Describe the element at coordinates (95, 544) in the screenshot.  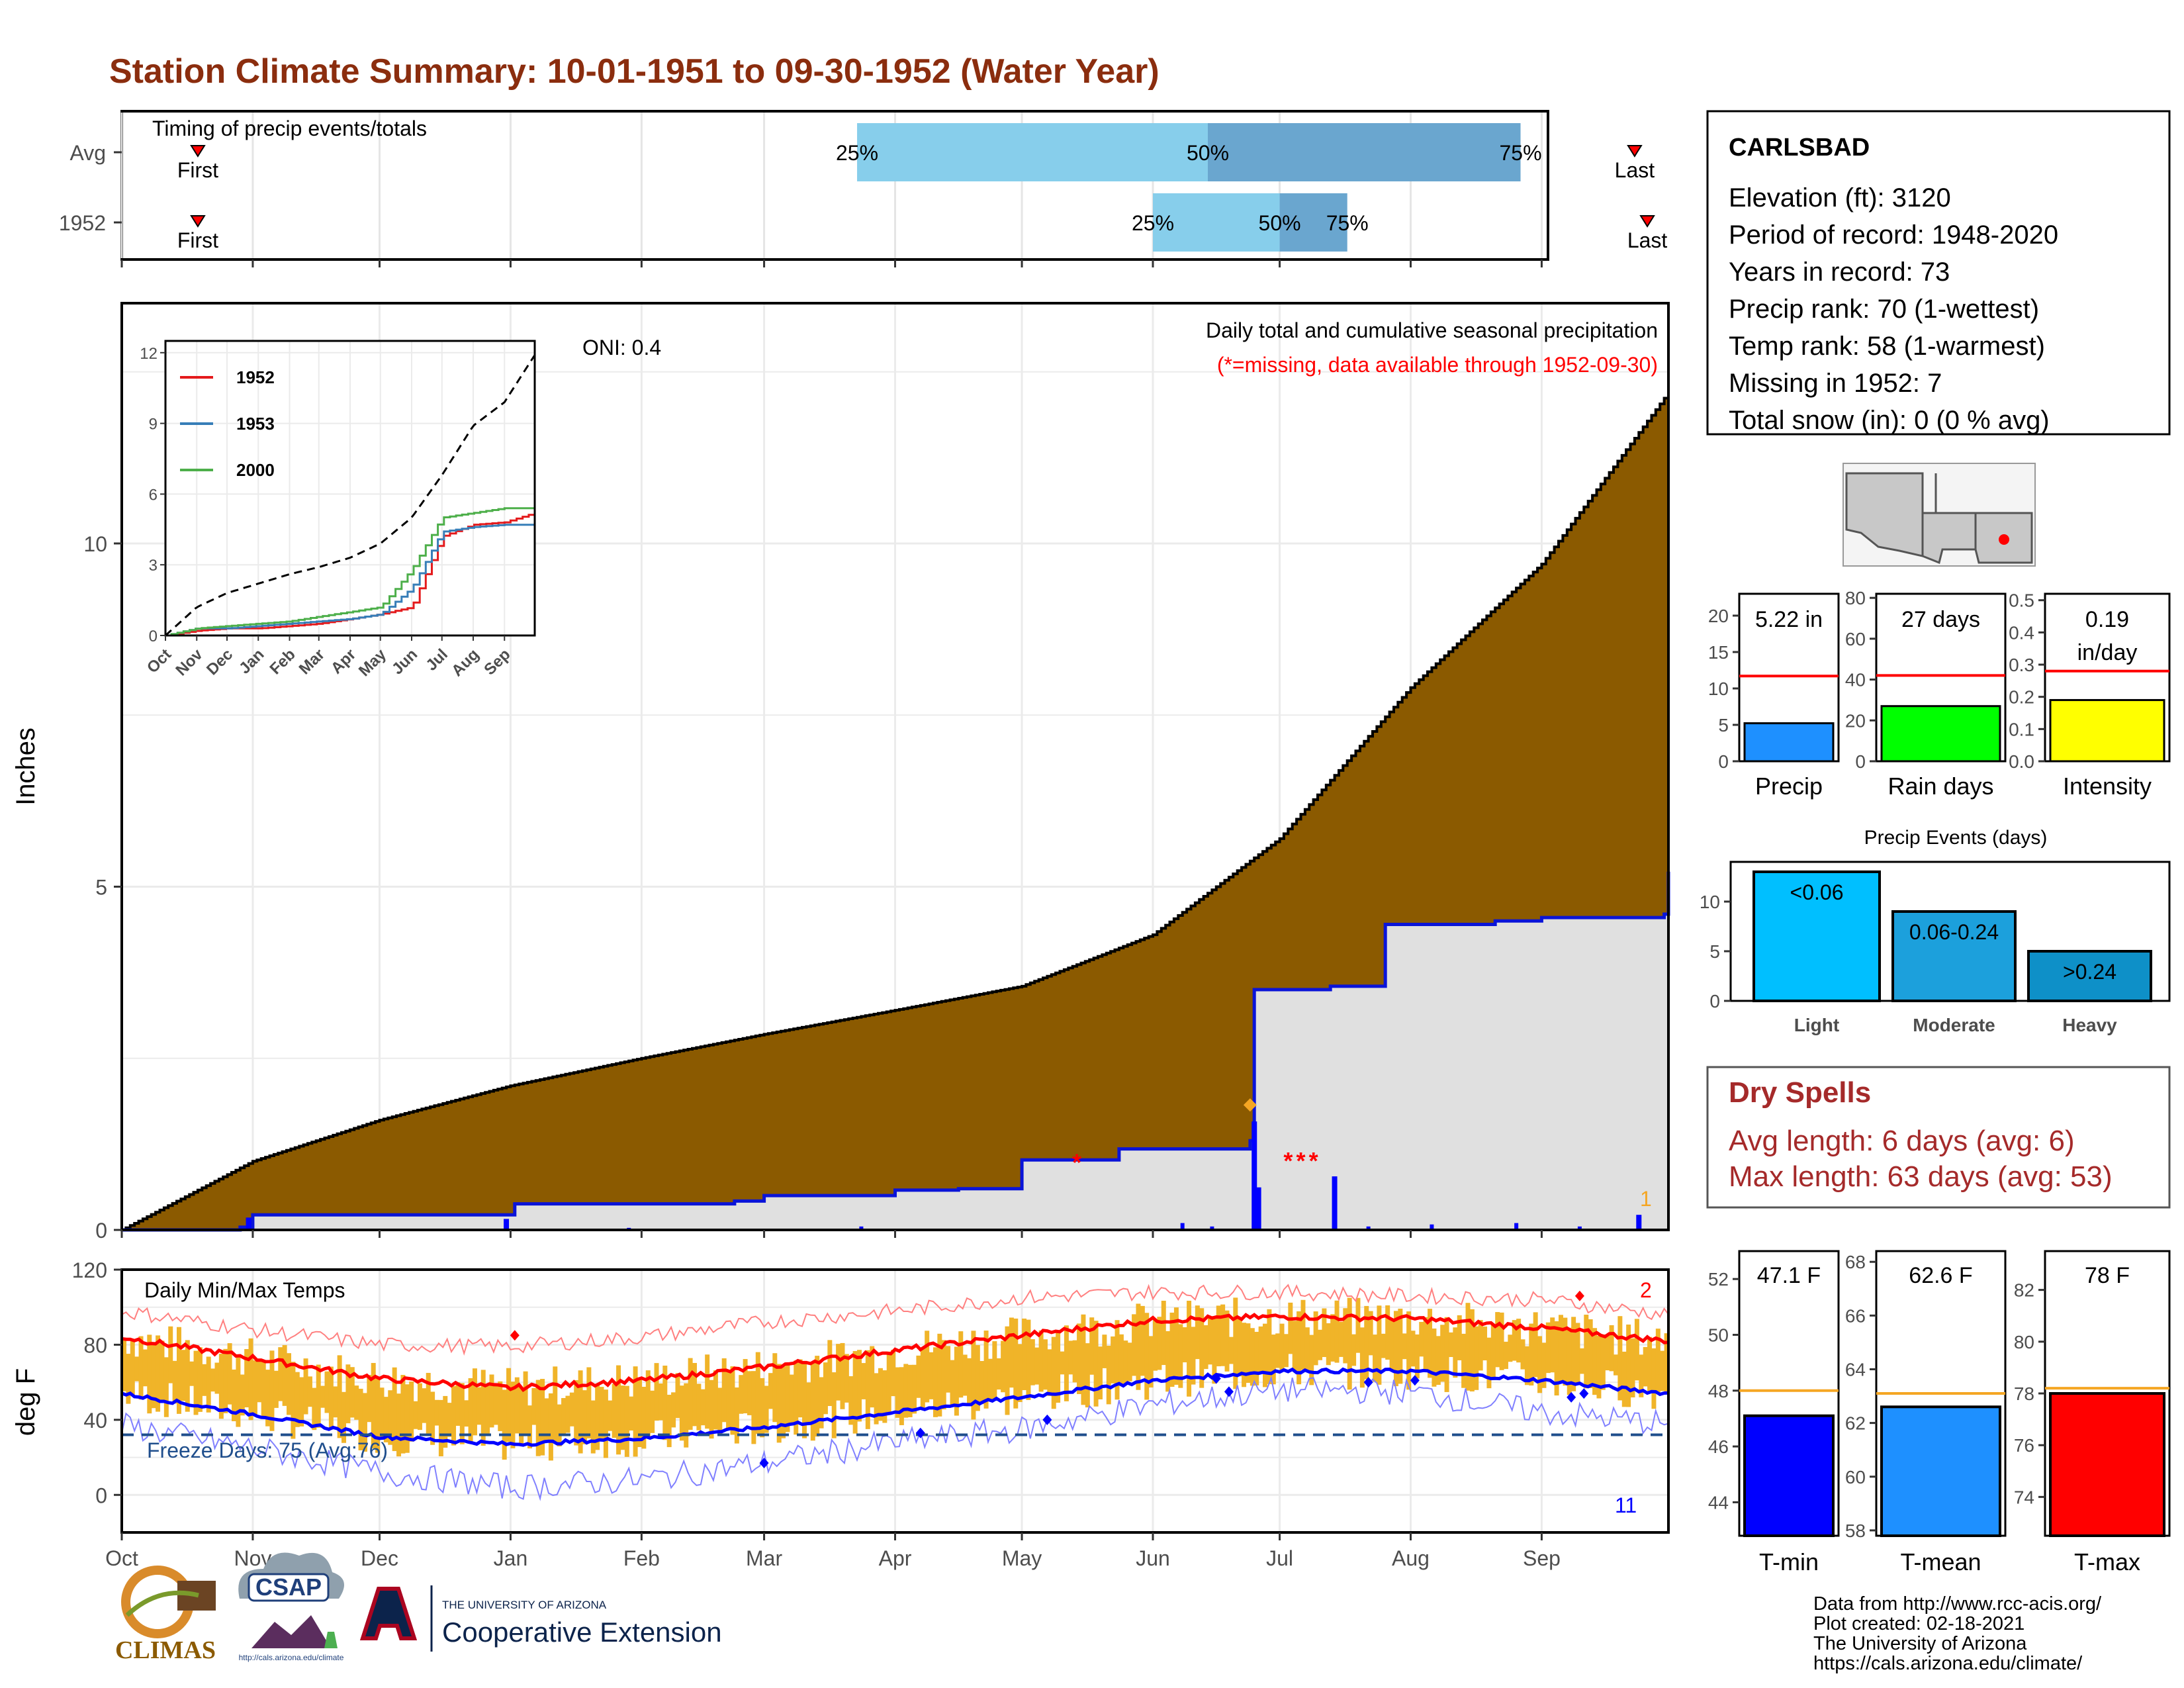
I see `precip-ytick-label: 10` at that location.